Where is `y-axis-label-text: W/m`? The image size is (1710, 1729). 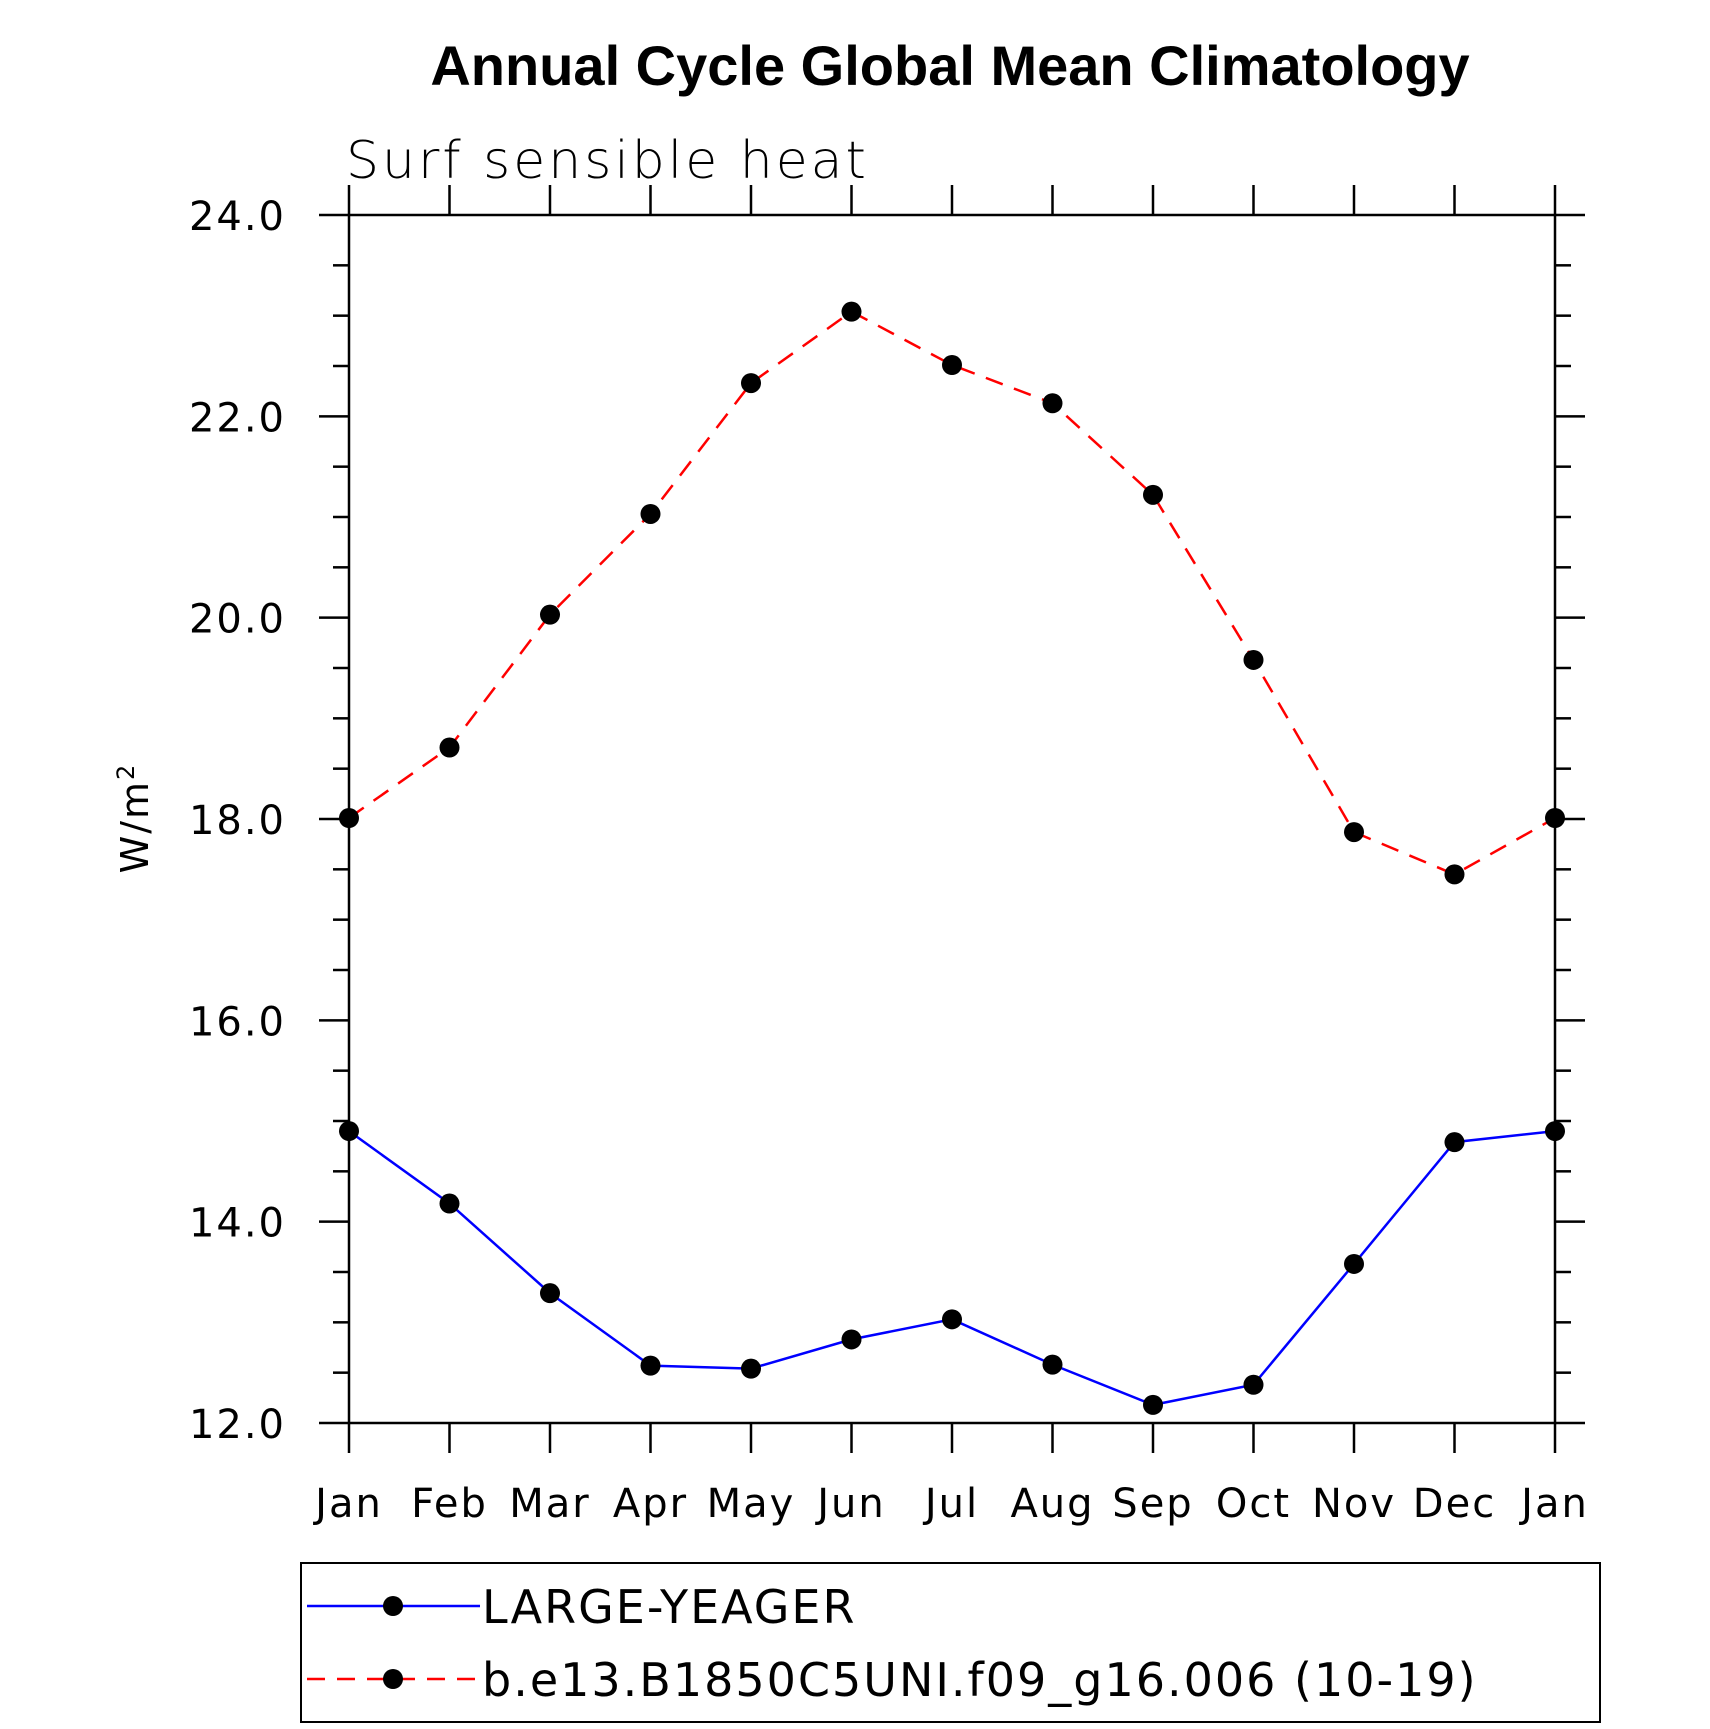
y-axis-label-text: W/m is located at coordinates (135, 826).